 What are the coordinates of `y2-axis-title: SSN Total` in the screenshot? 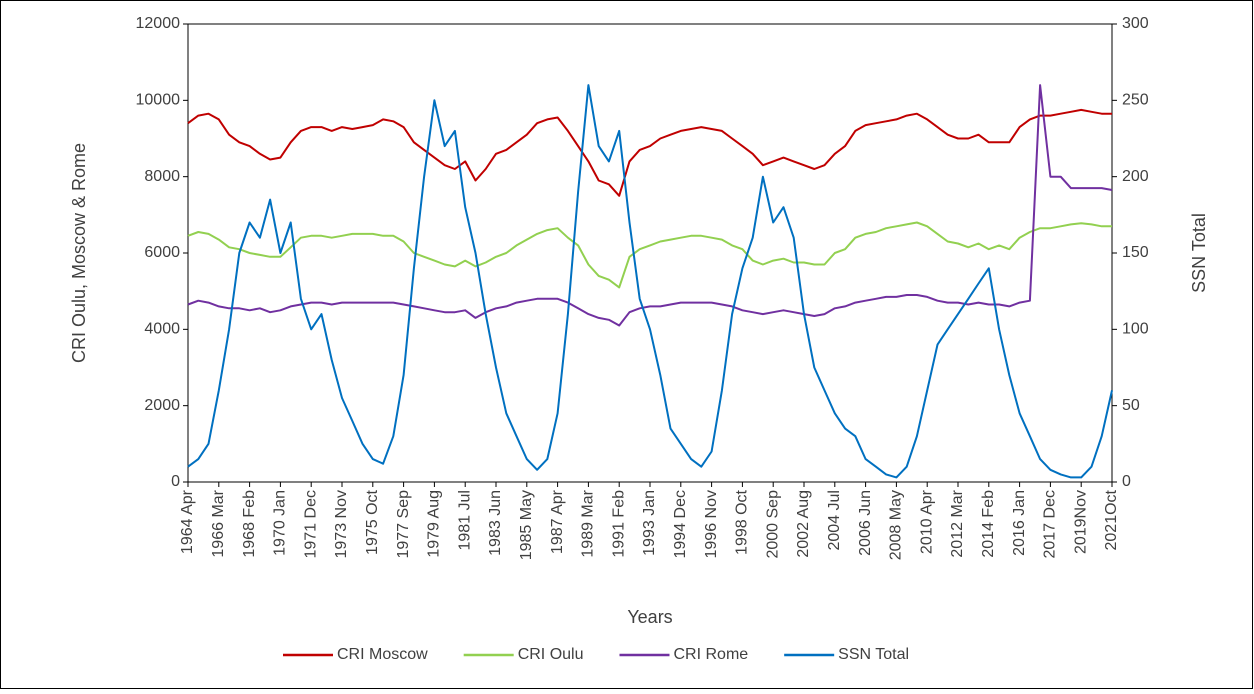 It's located at (1199, 253).